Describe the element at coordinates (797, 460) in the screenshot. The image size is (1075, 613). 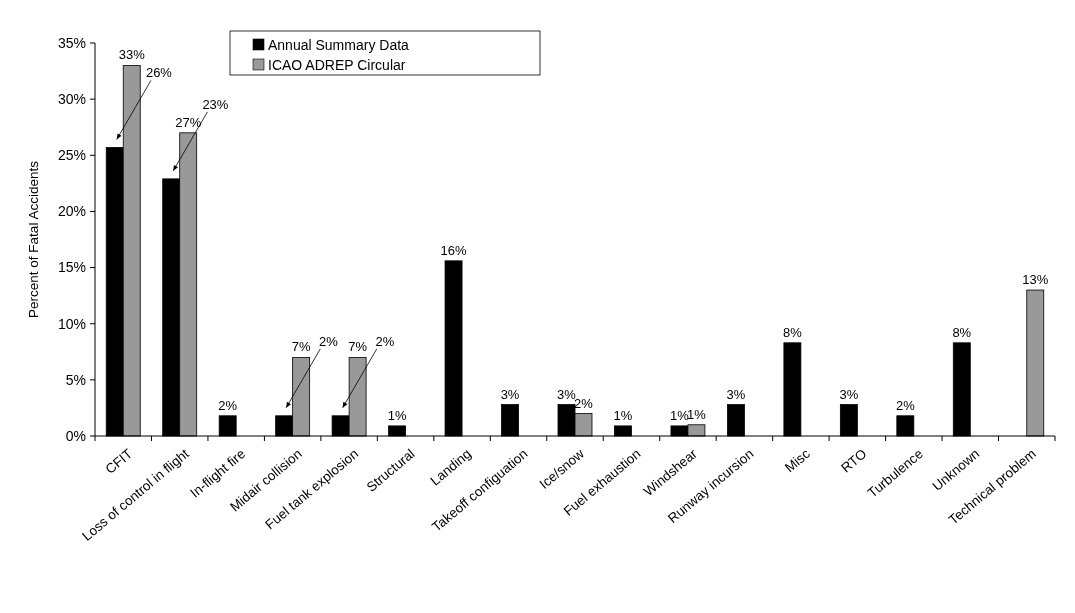
I see `x-tick-label: Misc` at that location.